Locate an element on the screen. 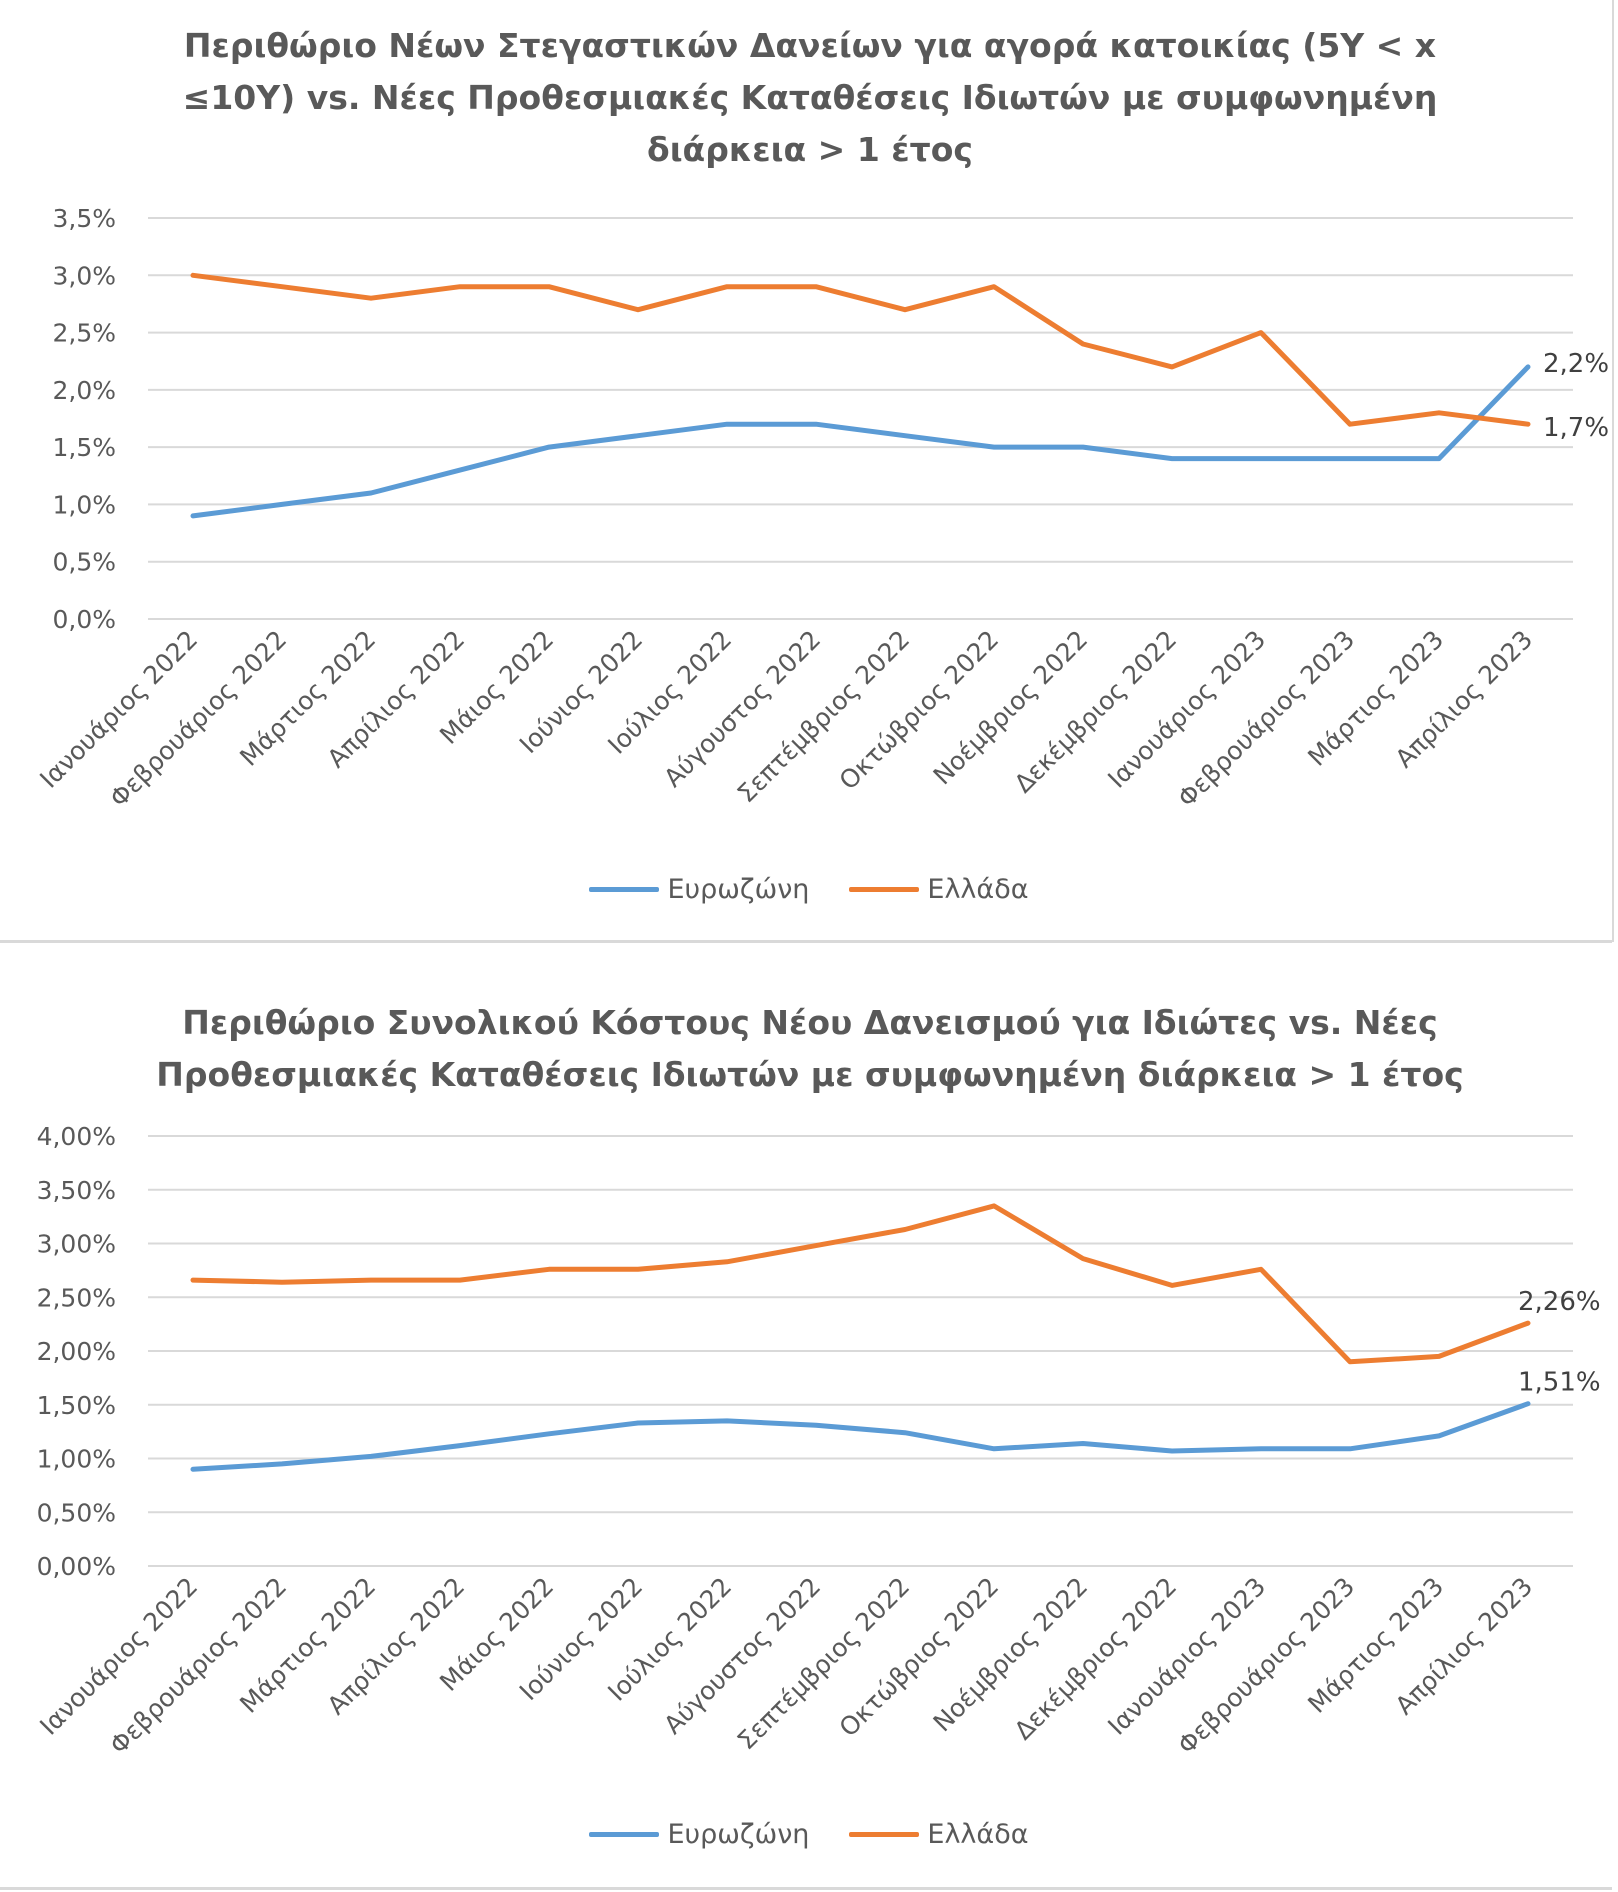  y-tick-label: 0,50% is located at coordinates (76, 1512).